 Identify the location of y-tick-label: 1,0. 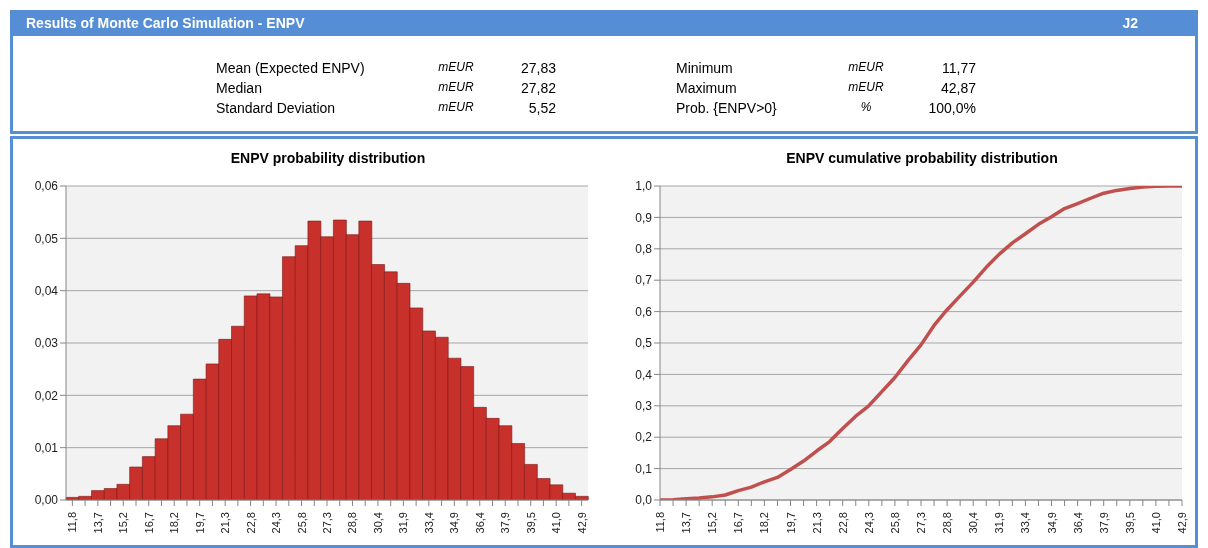
(644, 186).